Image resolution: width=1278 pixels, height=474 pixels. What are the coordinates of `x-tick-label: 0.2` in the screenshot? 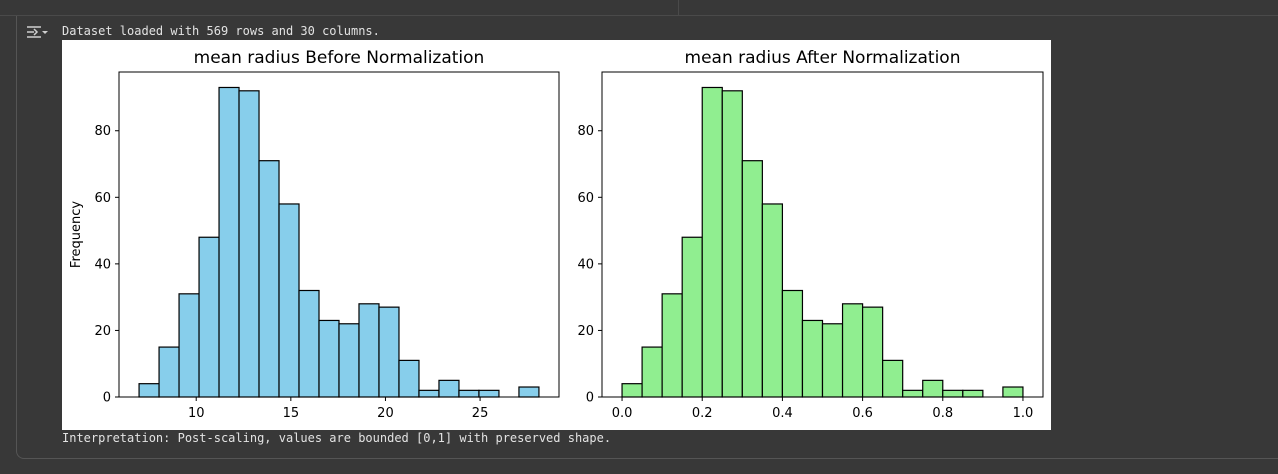 It's located at (702, 413).